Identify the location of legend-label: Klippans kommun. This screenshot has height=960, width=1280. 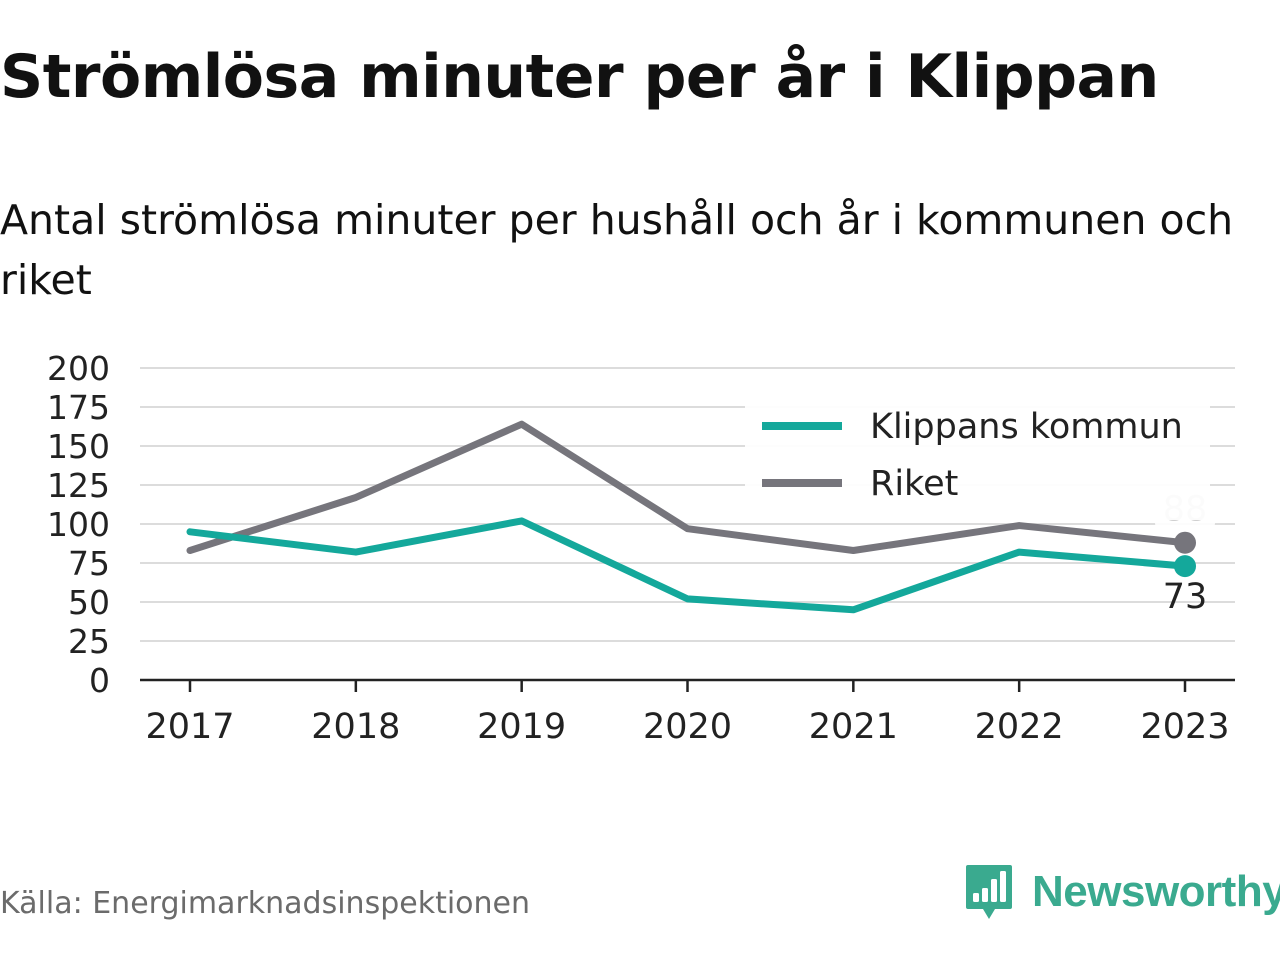
(1026, 427).